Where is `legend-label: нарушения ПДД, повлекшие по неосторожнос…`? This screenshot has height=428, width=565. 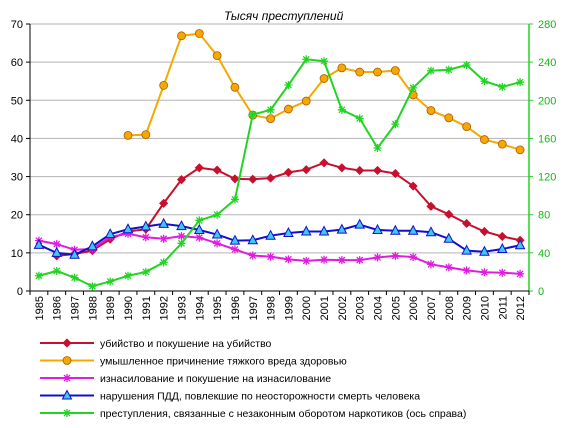
legend-label: нарушения ПДД, повлекшие по неосторожнос… is located at coordinates (260, 397).